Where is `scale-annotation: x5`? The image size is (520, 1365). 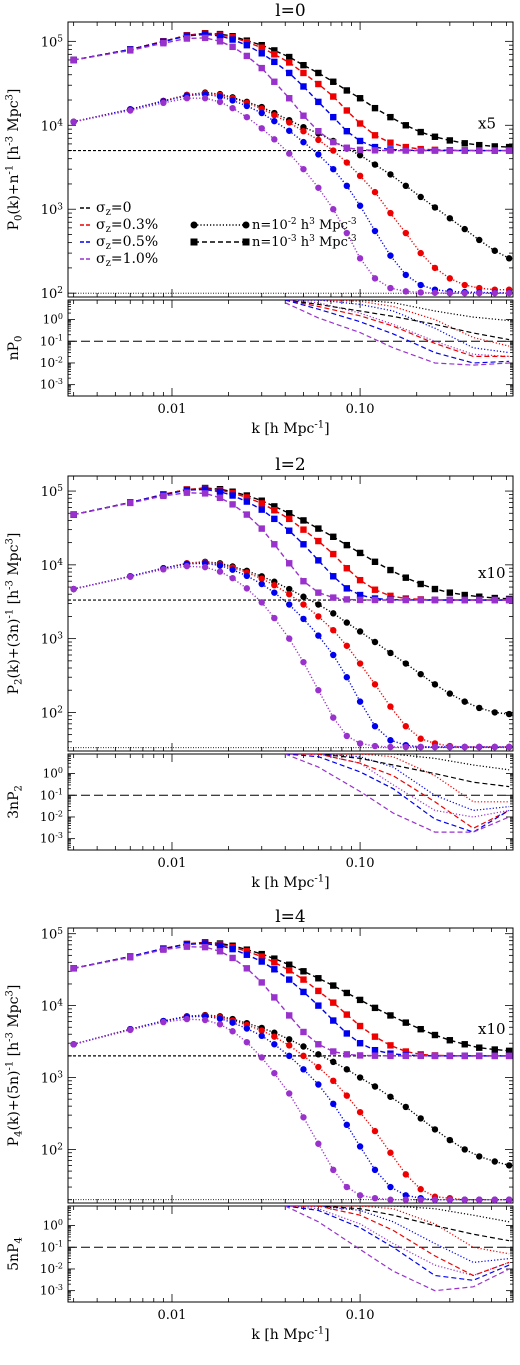
scale-annotation: x5 is located at coordinates (487, 124).